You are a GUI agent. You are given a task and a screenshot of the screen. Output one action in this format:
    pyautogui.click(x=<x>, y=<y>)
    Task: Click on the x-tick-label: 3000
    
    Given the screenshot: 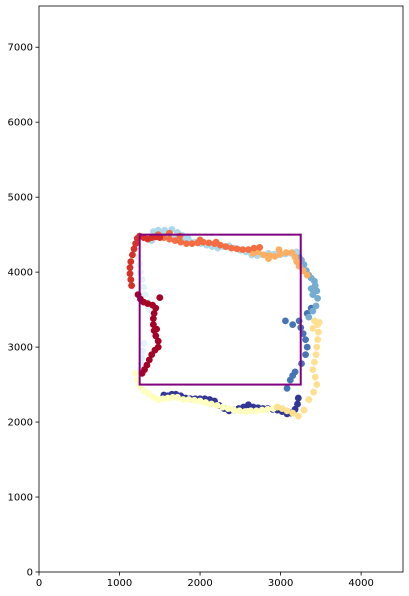 What is the action you would take?
    pyautogui.click(x=280, y=583)
    